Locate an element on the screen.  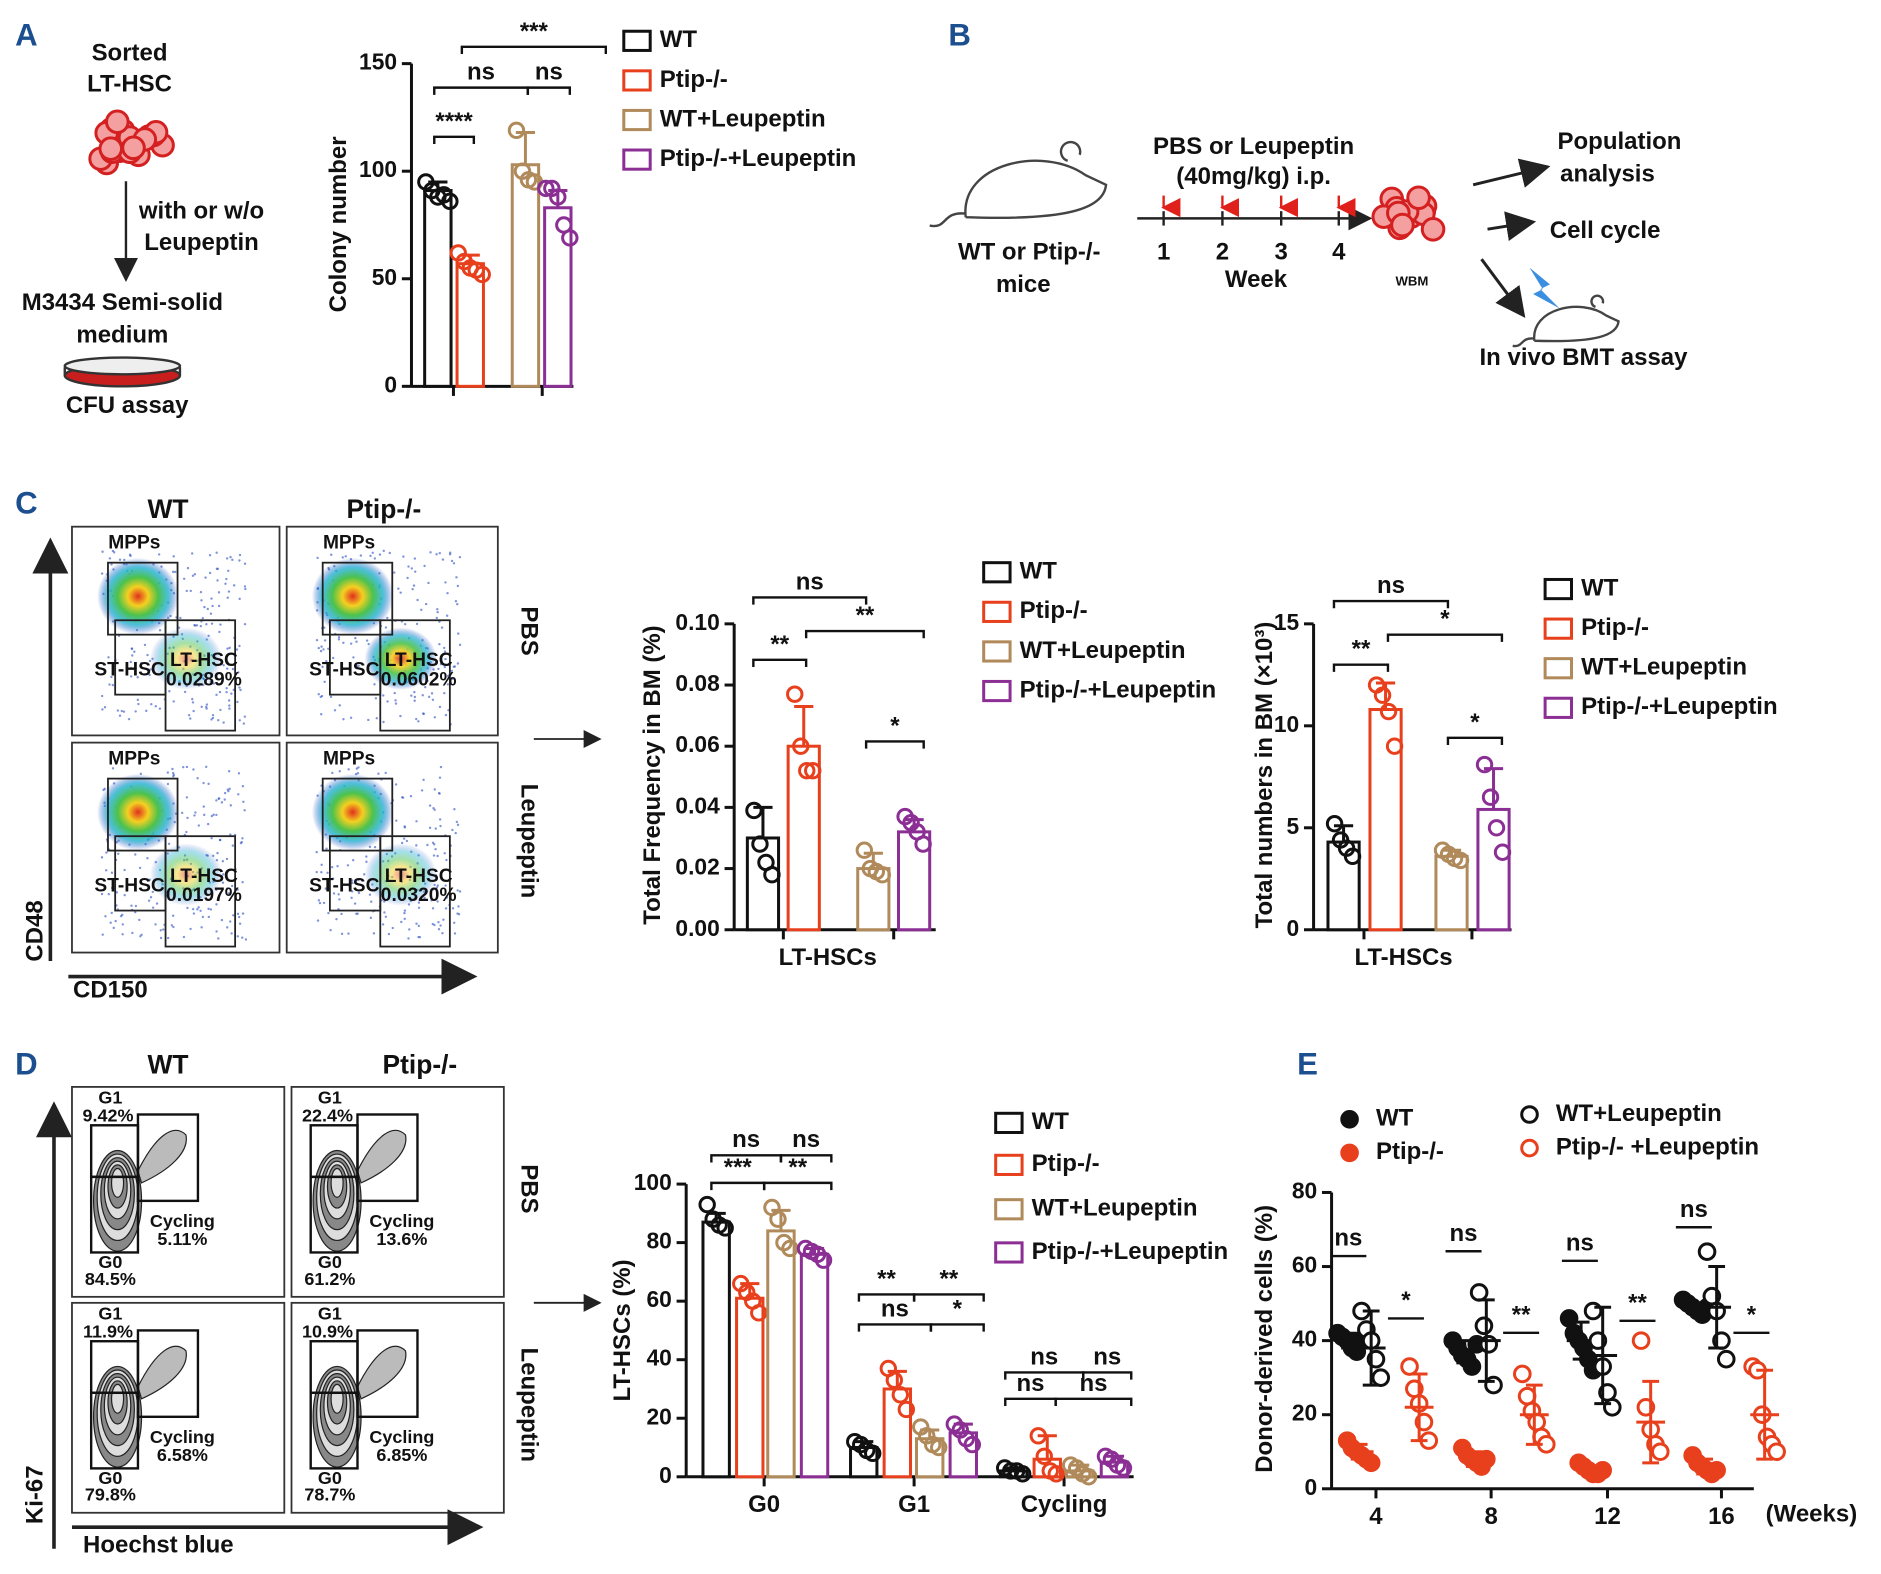
label: G0 is located at coordinates (330, 1478).